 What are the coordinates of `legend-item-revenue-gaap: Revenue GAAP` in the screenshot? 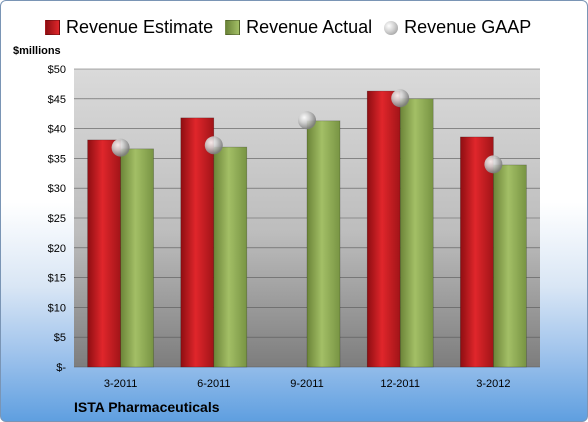 It's located at (457, 27).